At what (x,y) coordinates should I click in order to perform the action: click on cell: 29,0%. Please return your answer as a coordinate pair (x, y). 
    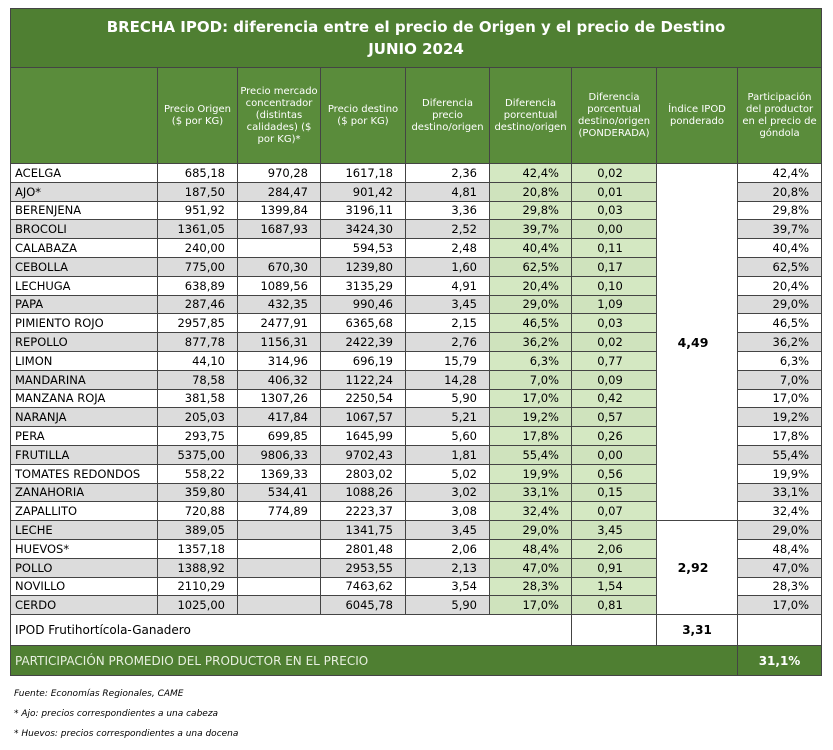
    Looking at the image, I should click on (779, 530).